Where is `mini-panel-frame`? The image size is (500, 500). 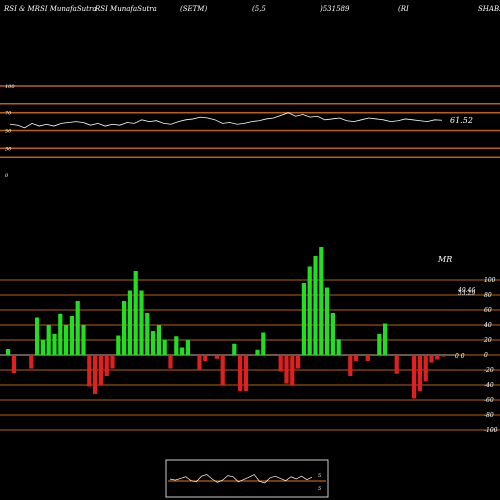
mini-panel-frame is located at coordinates (247, 478).